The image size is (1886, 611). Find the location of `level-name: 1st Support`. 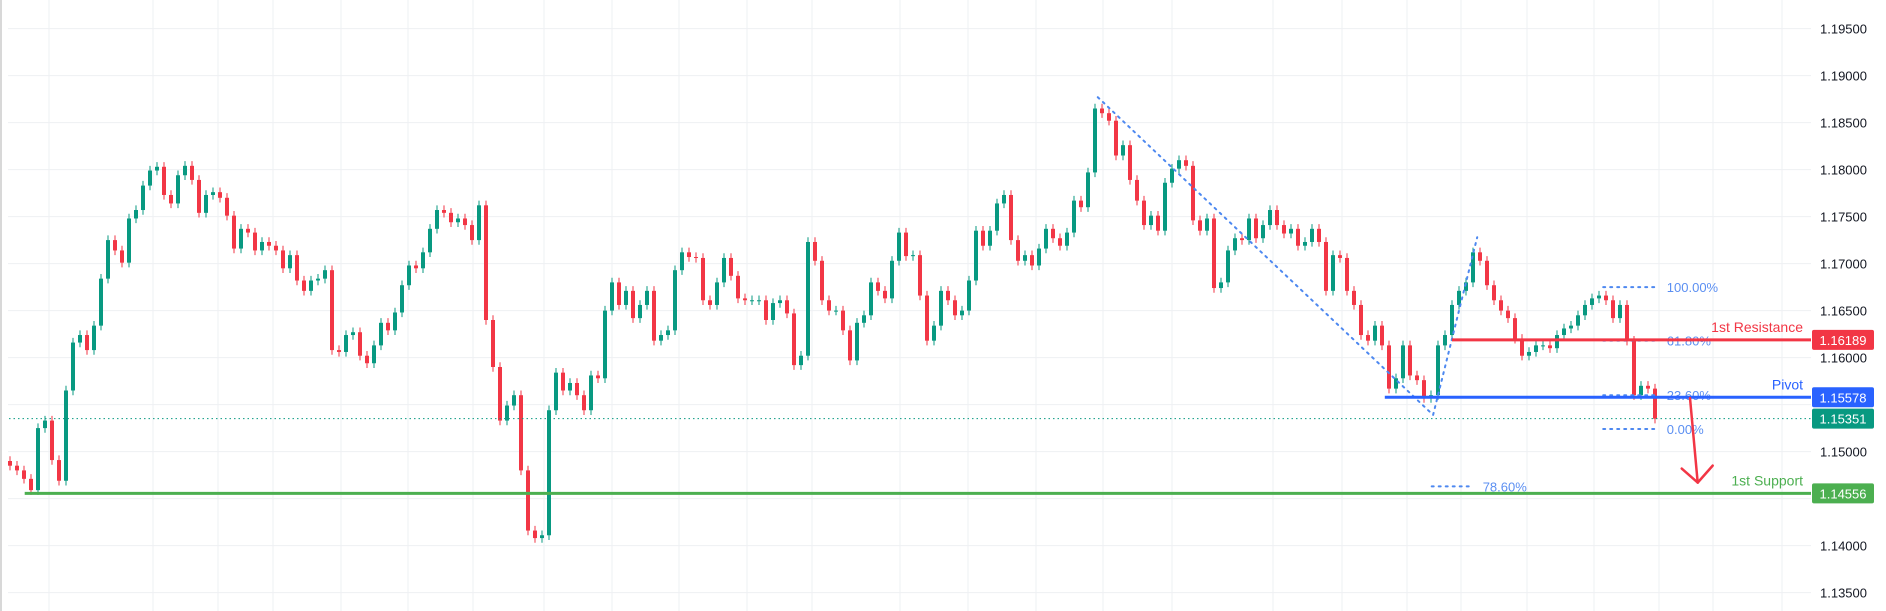

level-name: 1st Support is located at coordinates (1767, 480).